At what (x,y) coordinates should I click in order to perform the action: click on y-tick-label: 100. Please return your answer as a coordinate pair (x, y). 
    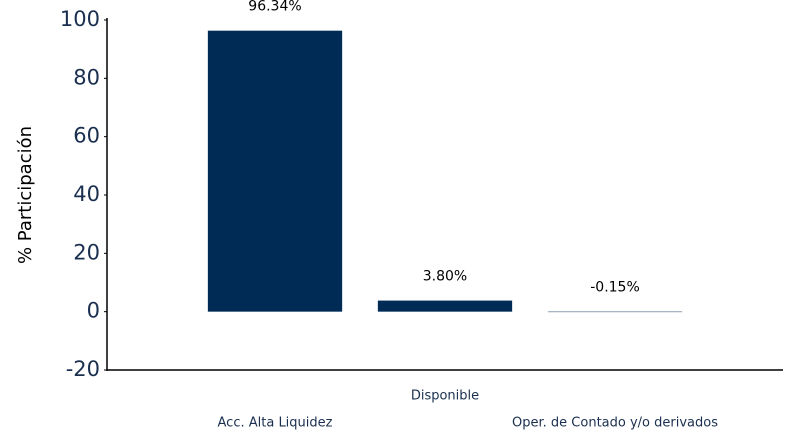
    Looking at the image, I should click on (80, 19).